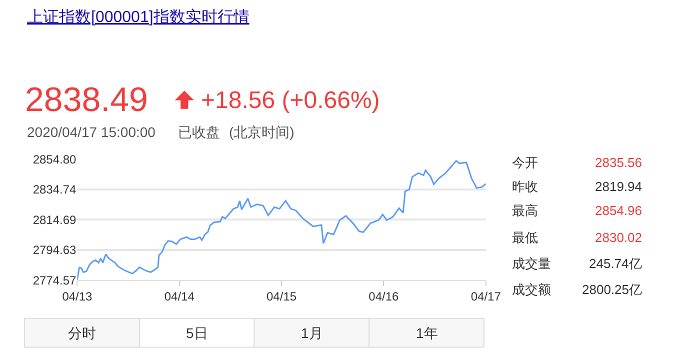 The height and width of the screenshot is (360, 698). What do you see at coordinates (77, 297) in the screenshot?
I see `x-tick-label: 04/13` at bounding box center [77, 297].